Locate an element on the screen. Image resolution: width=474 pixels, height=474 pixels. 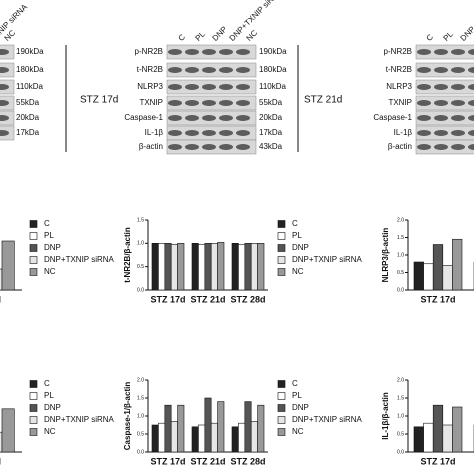
protein-label: p-NR2B is located at coordinates (398, 51).